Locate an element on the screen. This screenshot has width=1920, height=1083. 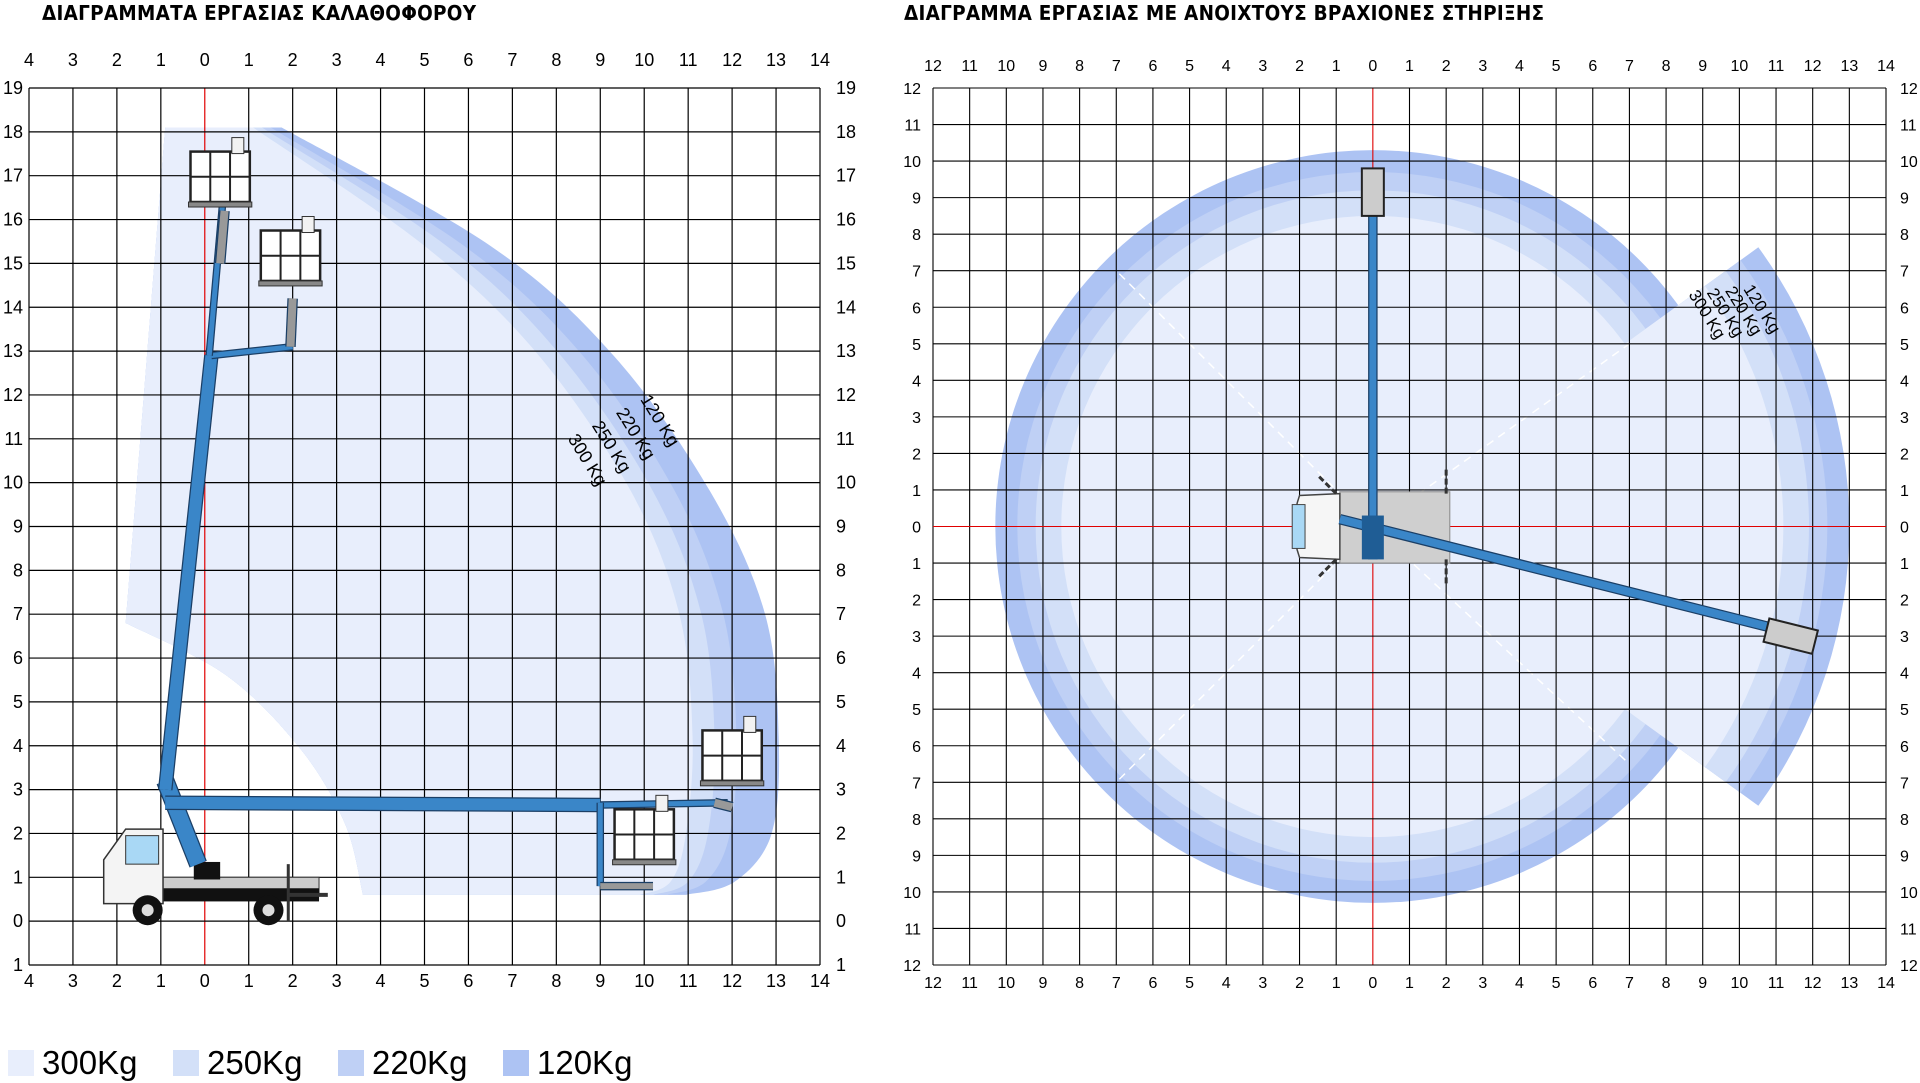
y-tick-label-right: 0 is located at coordinates (841, 921).